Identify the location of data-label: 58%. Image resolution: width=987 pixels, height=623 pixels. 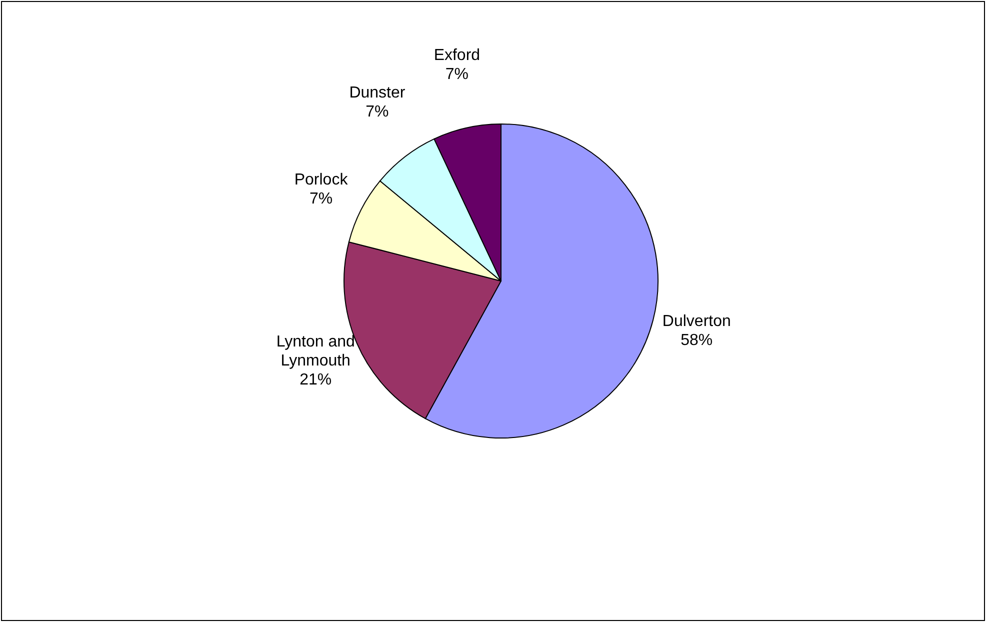
(696, 341).